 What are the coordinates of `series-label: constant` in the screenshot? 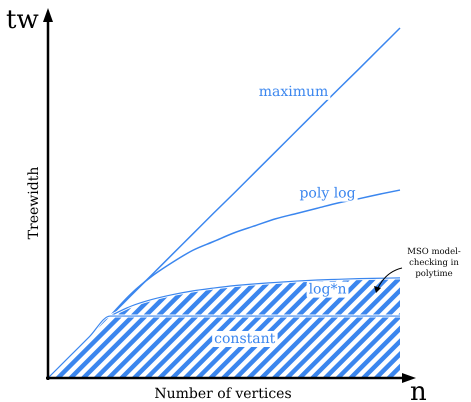 It's located at (245, 339).